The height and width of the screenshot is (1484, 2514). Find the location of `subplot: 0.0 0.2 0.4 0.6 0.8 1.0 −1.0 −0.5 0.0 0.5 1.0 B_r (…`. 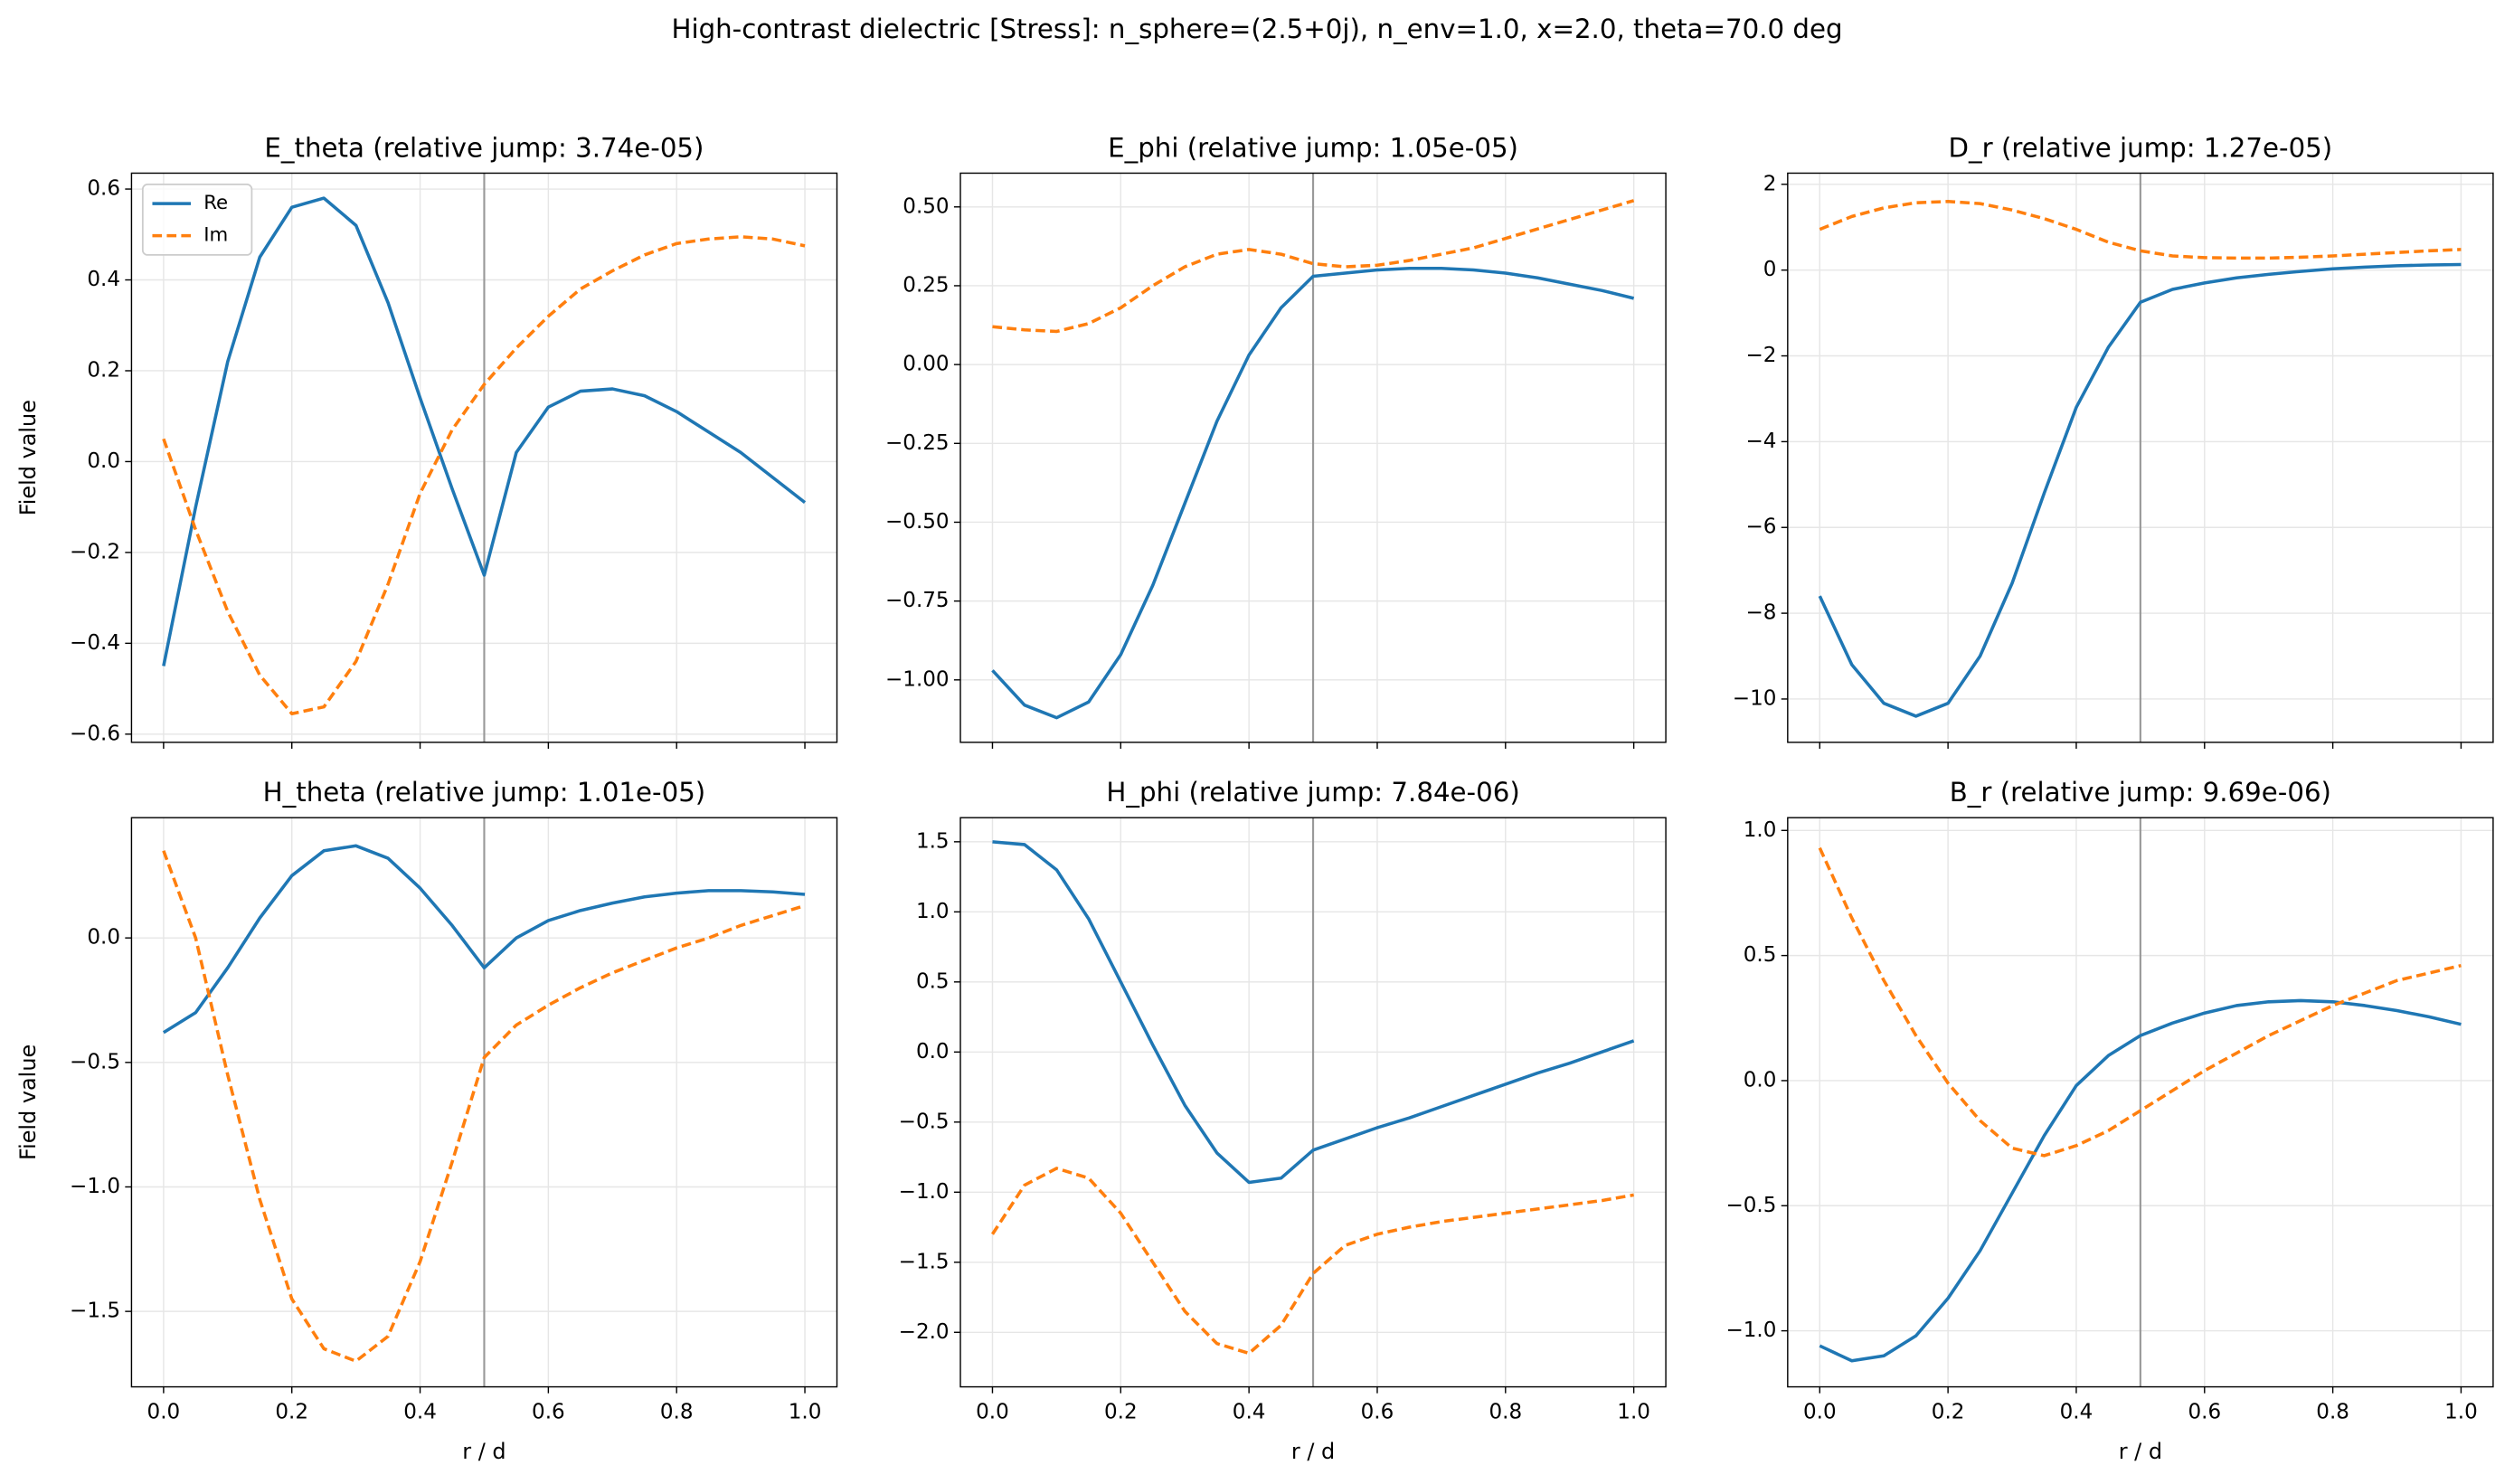

subplot: 0.0 0.2 0.4 0.6 0.8 1.0 −1.0 −0.5 0.0 0.5 1.0 B_r (… is located at coordinates (2109, 1120).